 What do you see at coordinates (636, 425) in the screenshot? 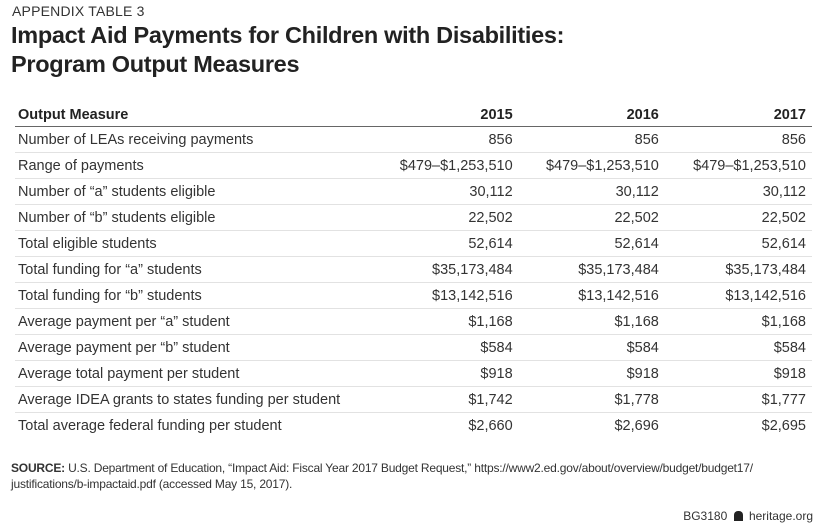
I see `cell-value: $2,696` at bounding box center [636, 425].